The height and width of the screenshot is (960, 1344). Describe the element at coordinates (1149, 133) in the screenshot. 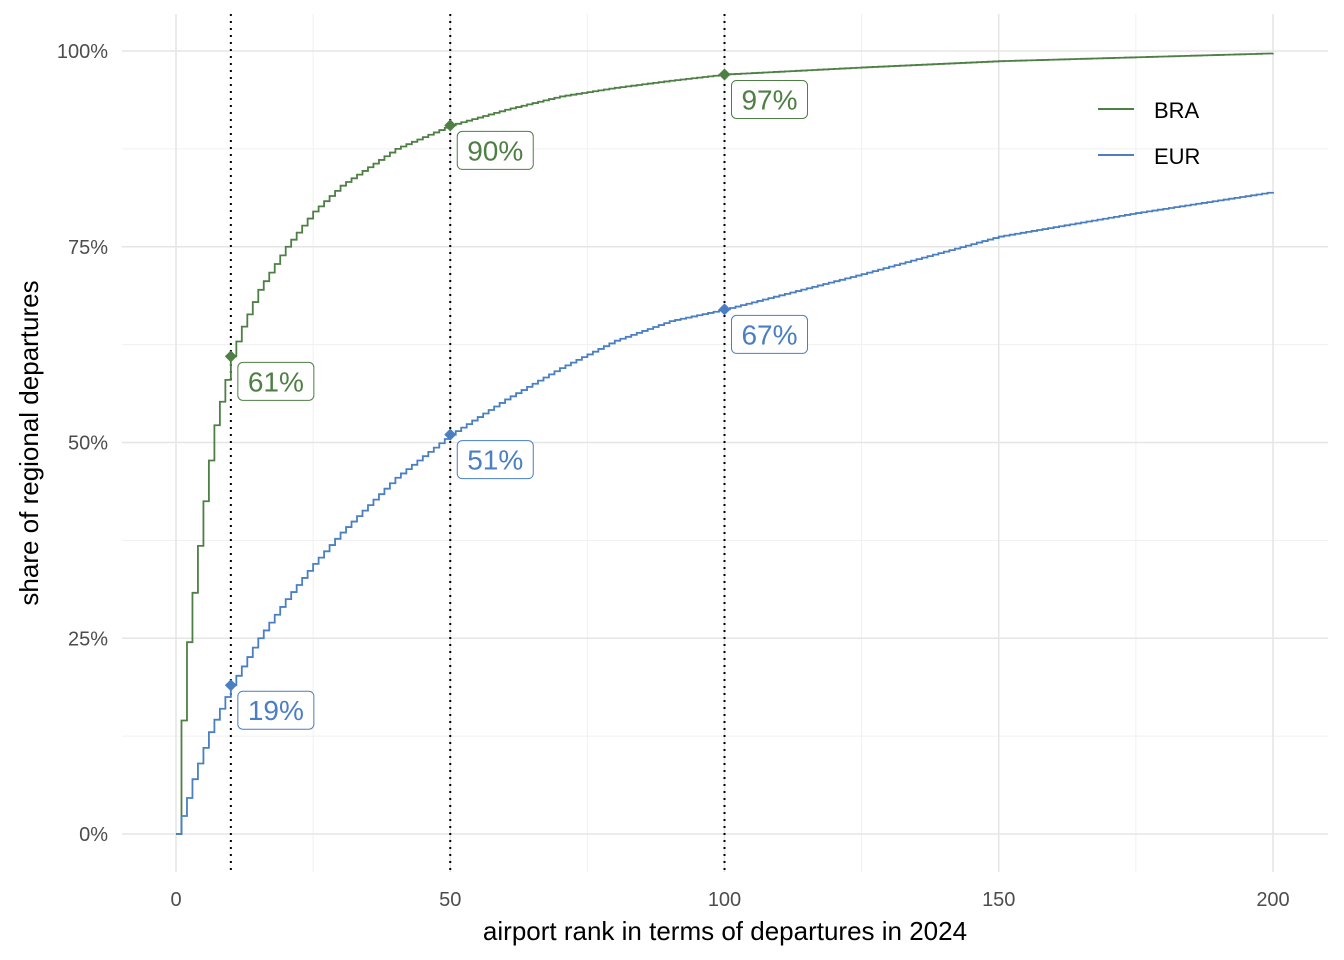

I see `legend: BRA EUR` at that location.